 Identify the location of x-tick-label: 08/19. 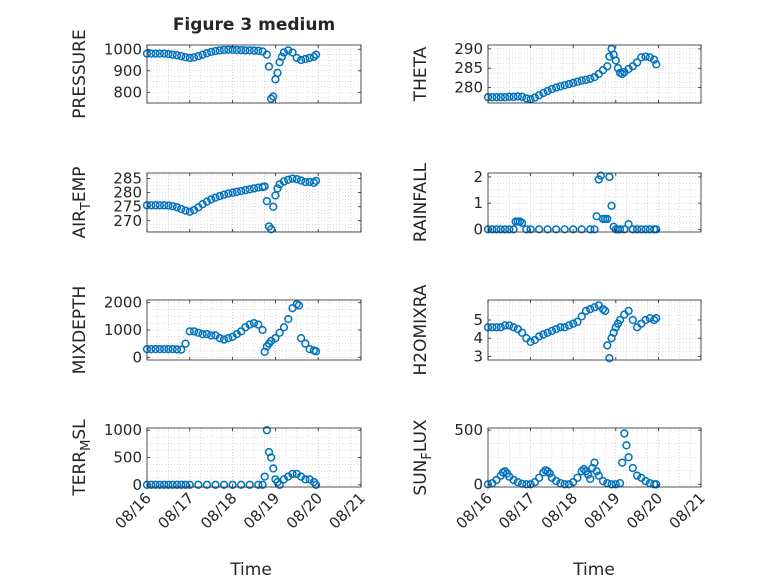
(601, 510).